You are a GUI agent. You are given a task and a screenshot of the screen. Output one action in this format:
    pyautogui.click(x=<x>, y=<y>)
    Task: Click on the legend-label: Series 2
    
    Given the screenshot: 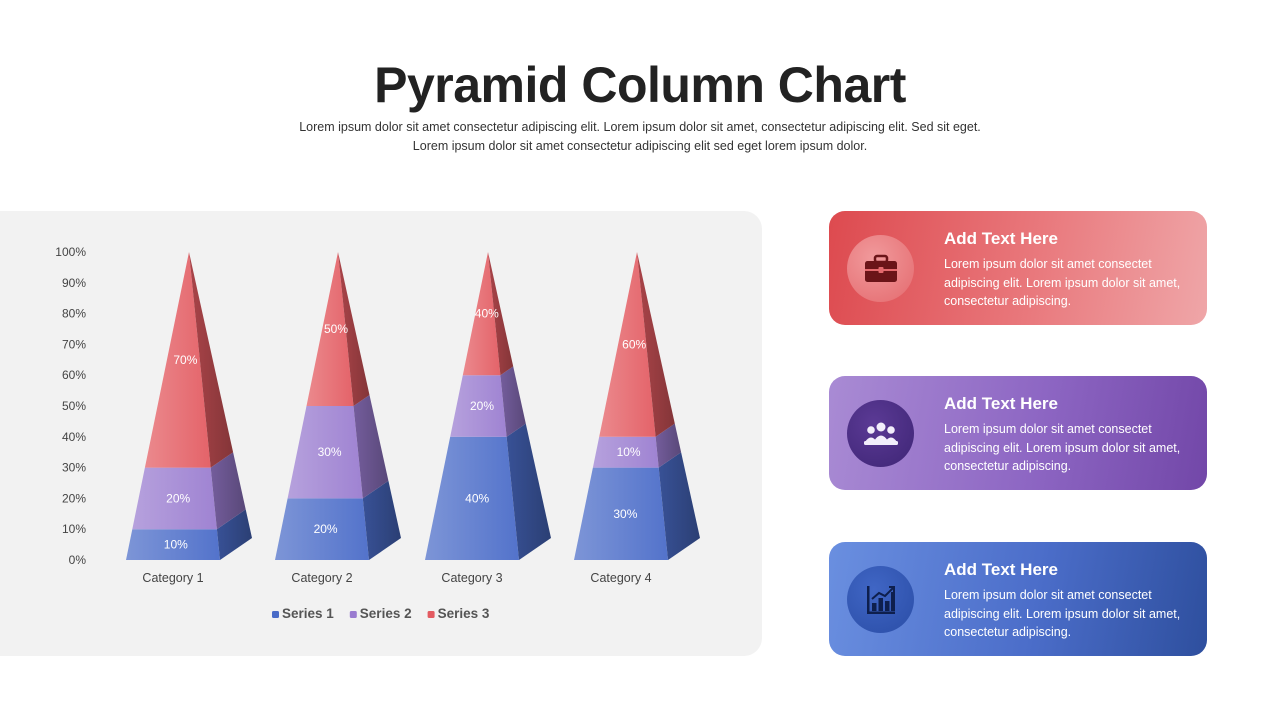 What is the action you would take?
    pyautogui.click(x=386, y=613)
    